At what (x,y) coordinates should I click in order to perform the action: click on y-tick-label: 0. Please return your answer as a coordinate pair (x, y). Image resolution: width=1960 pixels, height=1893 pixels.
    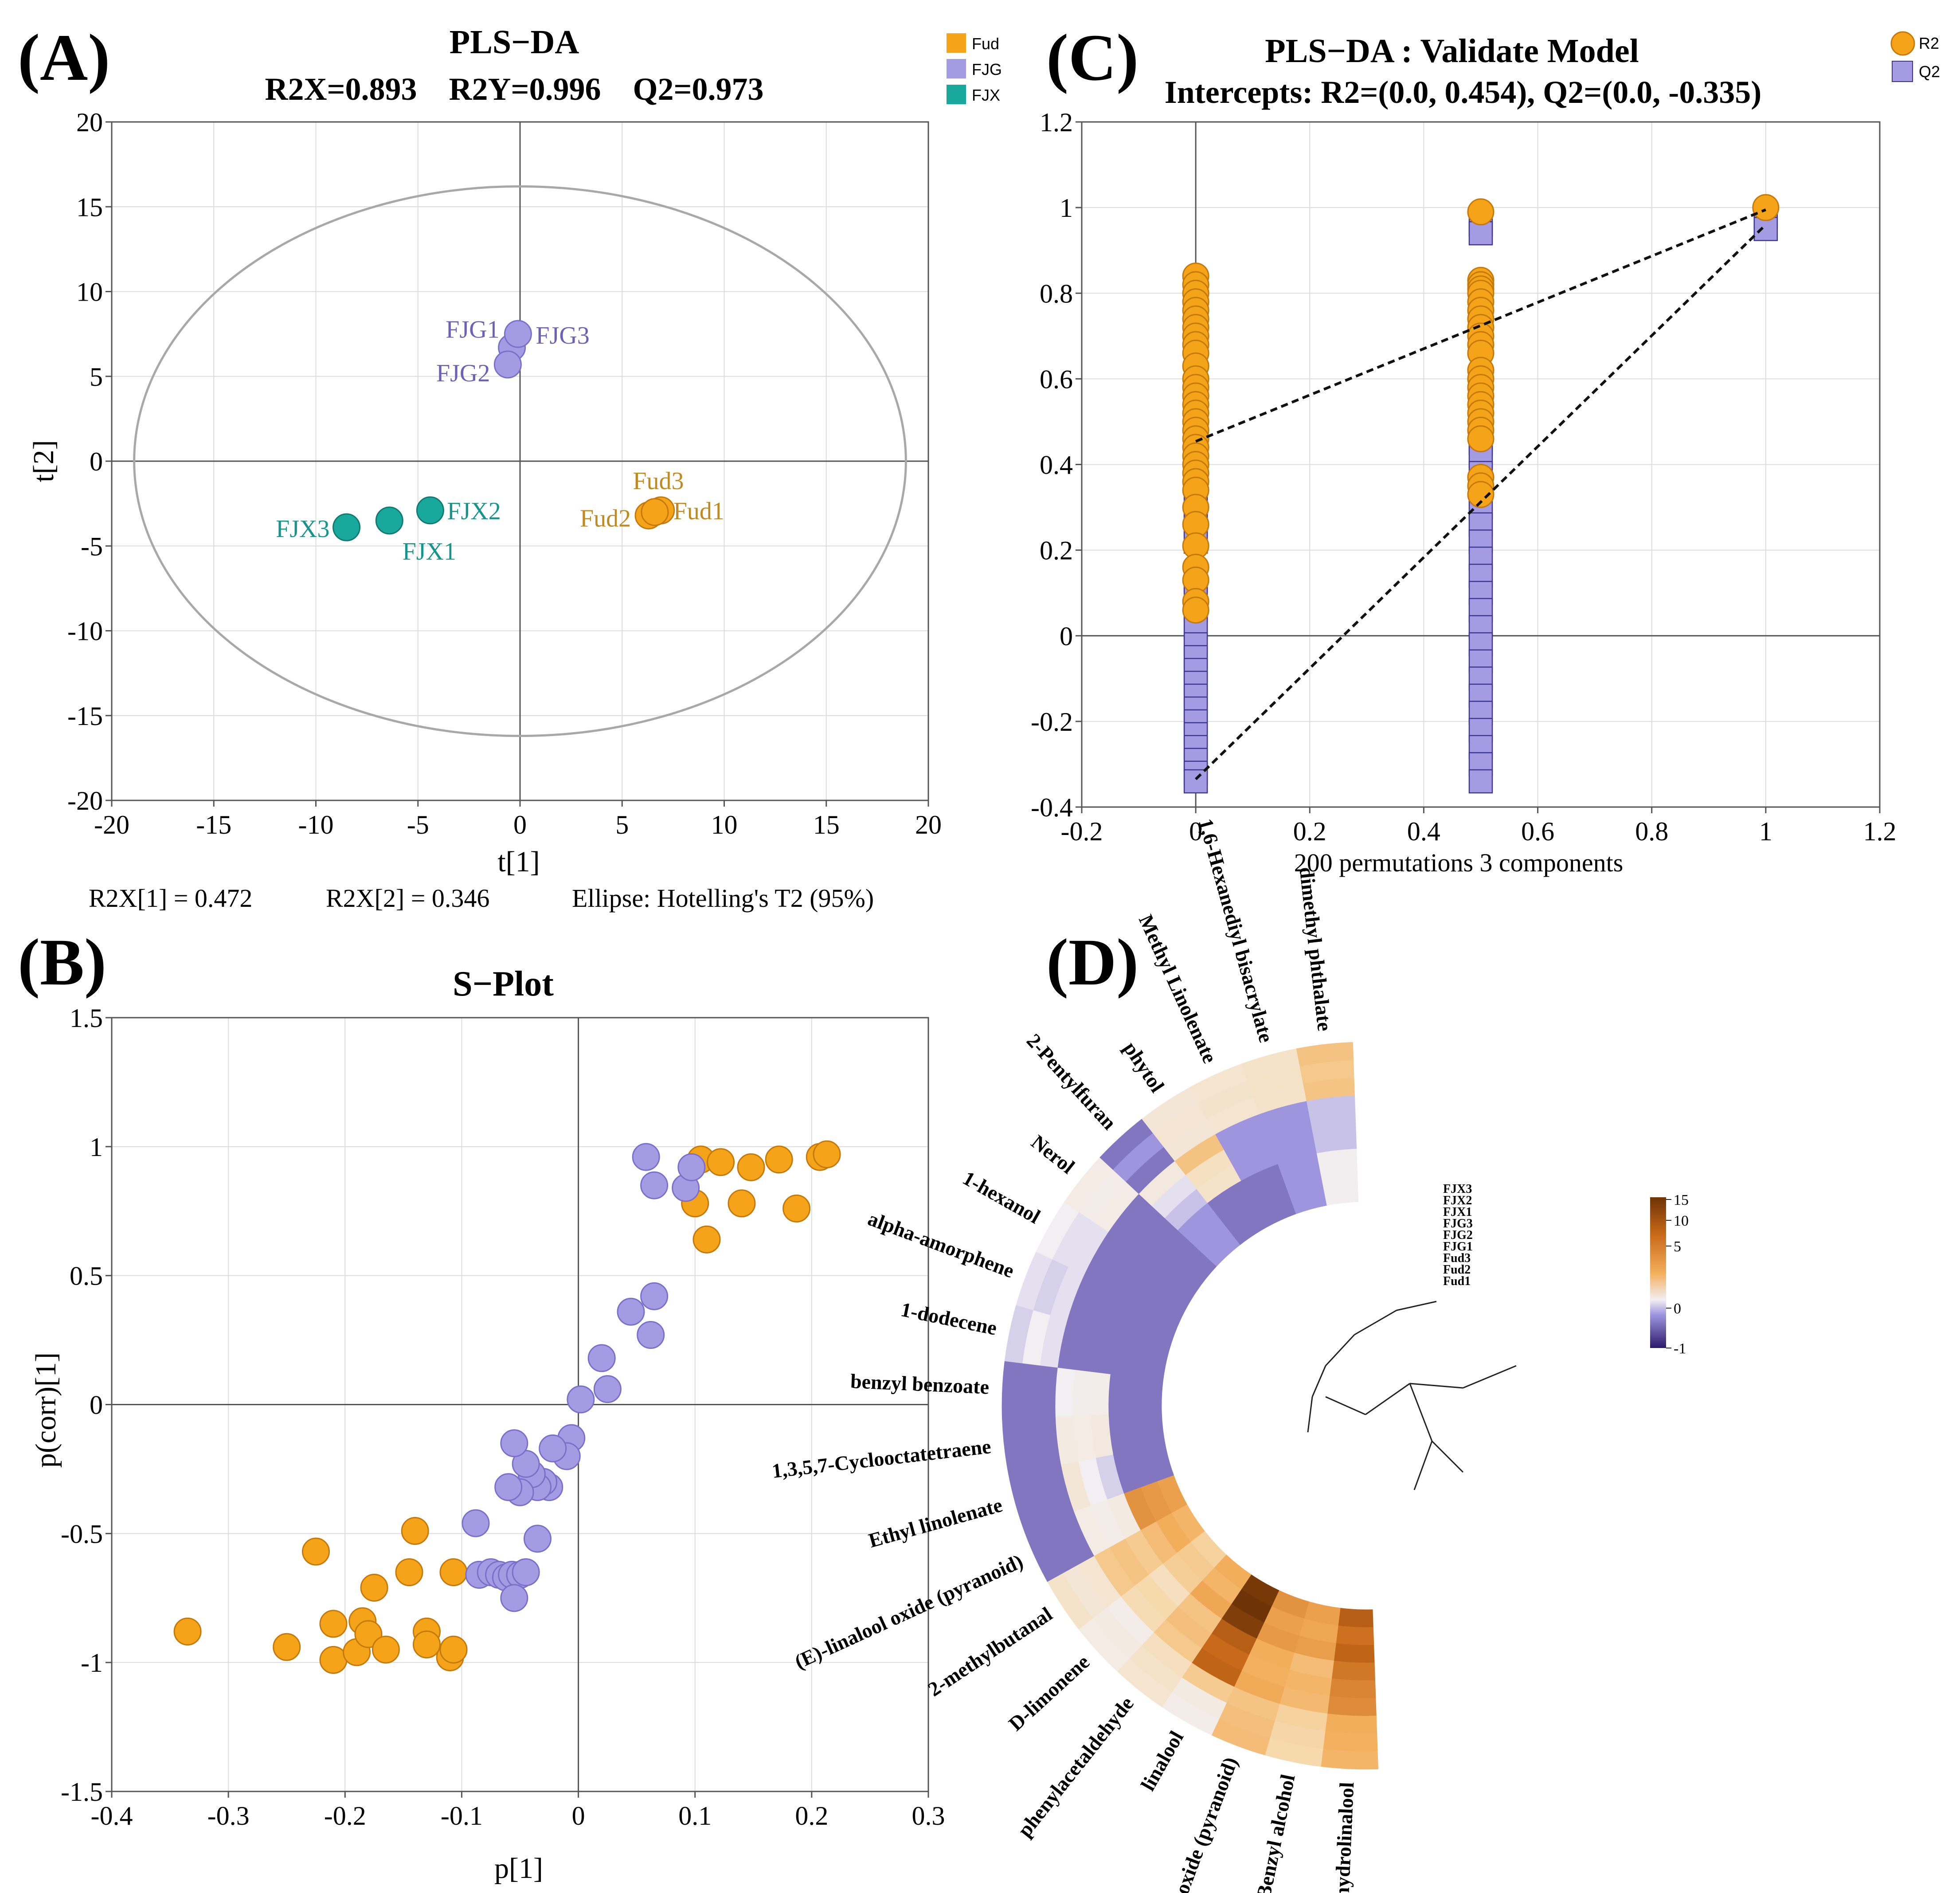
    Looking at the image, I should click on (96, 461).